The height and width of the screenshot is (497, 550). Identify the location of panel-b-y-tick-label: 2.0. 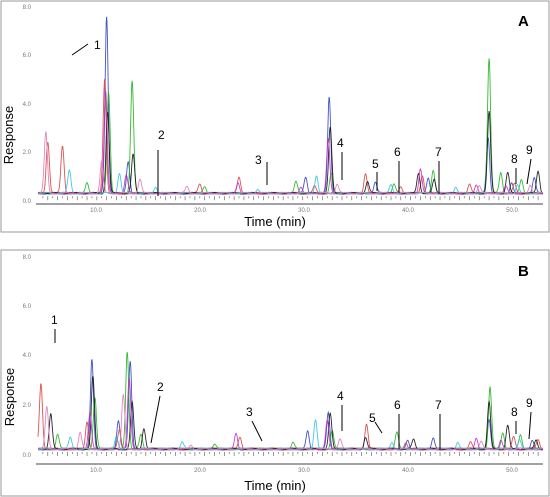
(27, 406).